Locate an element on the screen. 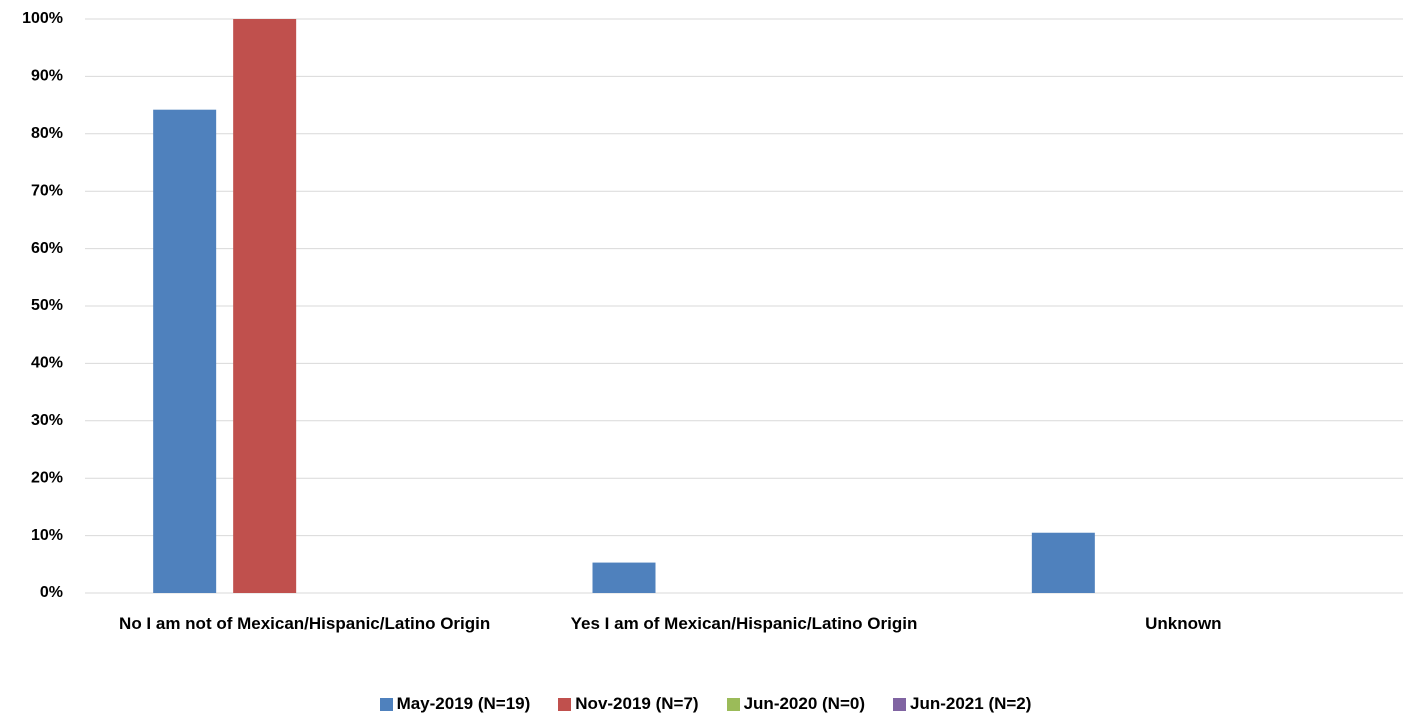 The height and width of the screenshot is (719, 1411). y-tick-label: 100% is located at coordinates (42, 18).